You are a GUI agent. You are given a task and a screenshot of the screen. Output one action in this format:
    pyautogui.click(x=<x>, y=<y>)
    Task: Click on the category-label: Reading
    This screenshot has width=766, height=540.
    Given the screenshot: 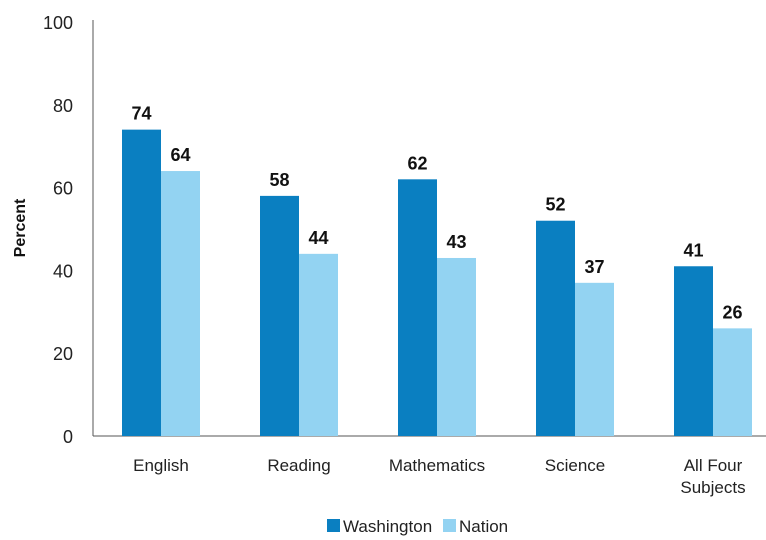 What is the action you would take?
    pyautogui.click(x=298, y=465)
    